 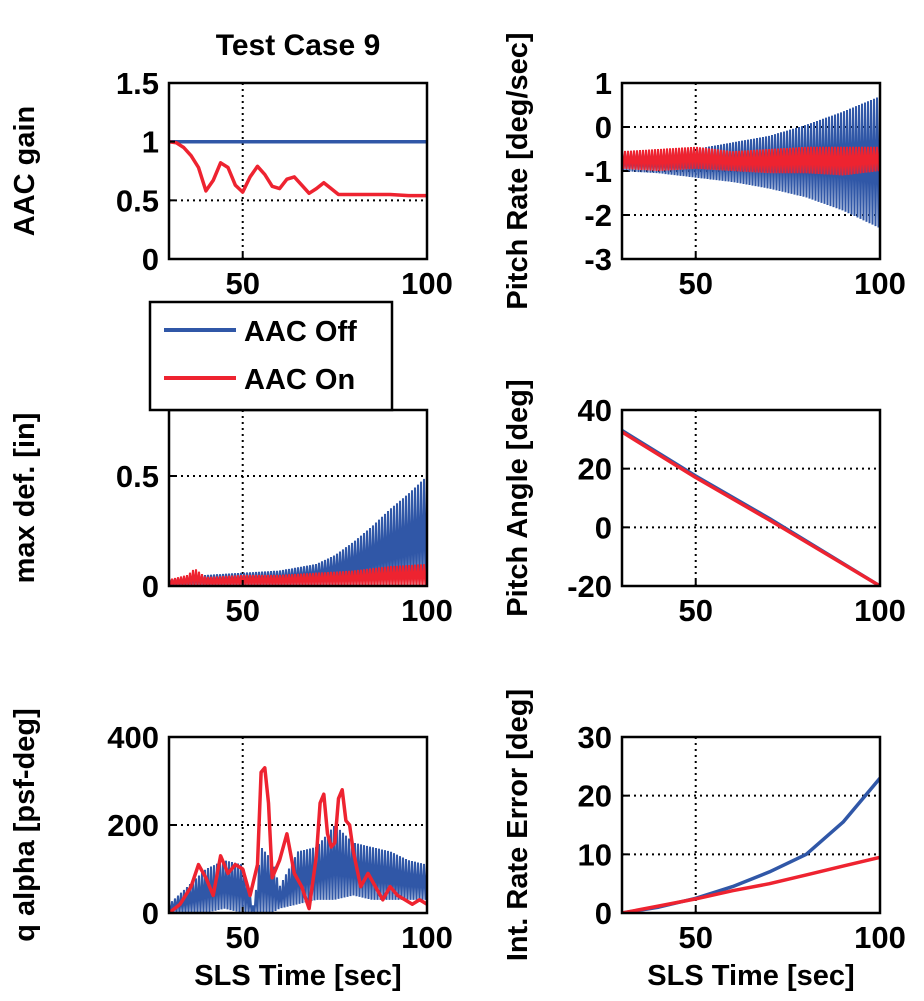 I want to click on panel-aac-gain: 50 100 0 0.5 1 1.5 Test Case 9 AAC gain, so click(x=231, y=165).